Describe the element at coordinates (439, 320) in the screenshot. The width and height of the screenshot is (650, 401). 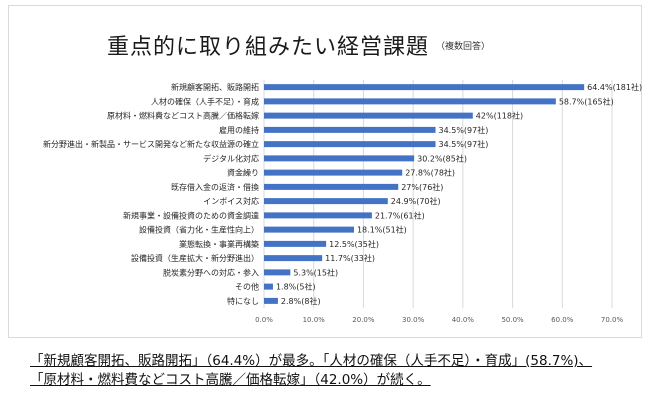
I see `x-tick-labels: 0.0% 10.0% 20.0% 30.0% 40.0% 50.0% 60.0% 70.0%` at that location.